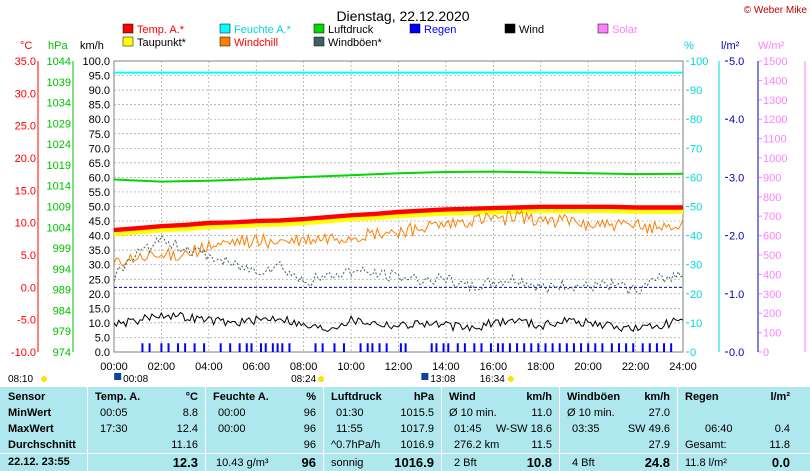 The image size is (810, 471). Describe the element at coordinates (59, 228) in the screenshot. I see `pressure-axis-tick: 1004` at that location.